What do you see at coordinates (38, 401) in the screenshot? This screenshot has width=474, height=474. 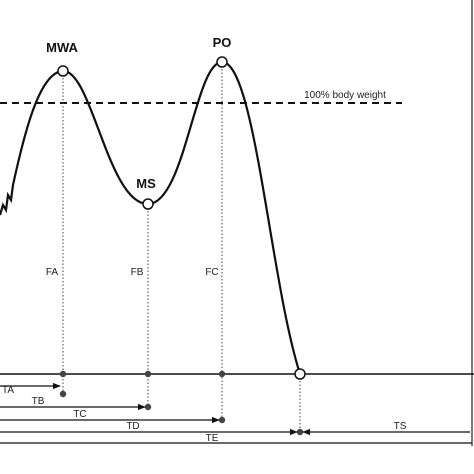 I see `time-label: TB` at bounding box center [38, 401].